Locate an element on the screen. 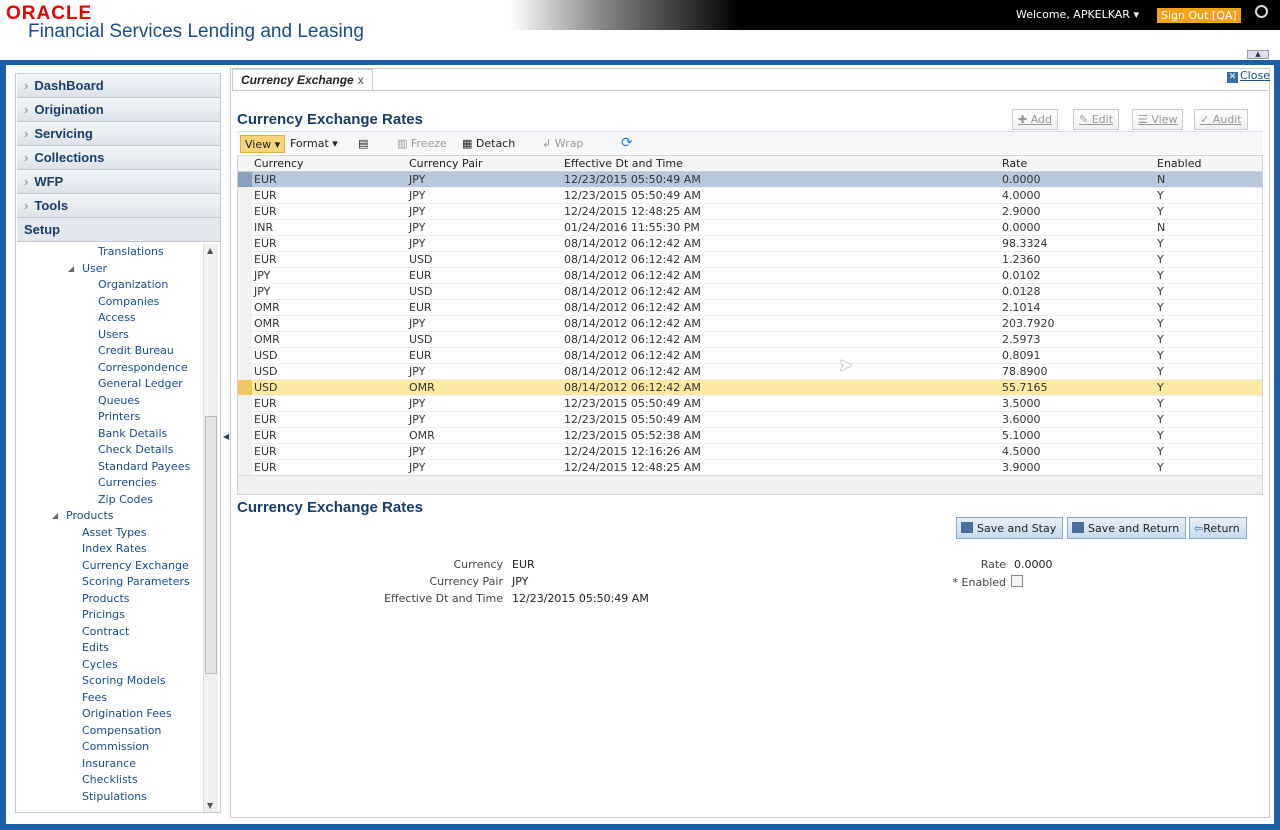 The height and width of the screenshot is (830, 1280). freeze-button: ▥ Freeze is located at coordinates (422, 143).